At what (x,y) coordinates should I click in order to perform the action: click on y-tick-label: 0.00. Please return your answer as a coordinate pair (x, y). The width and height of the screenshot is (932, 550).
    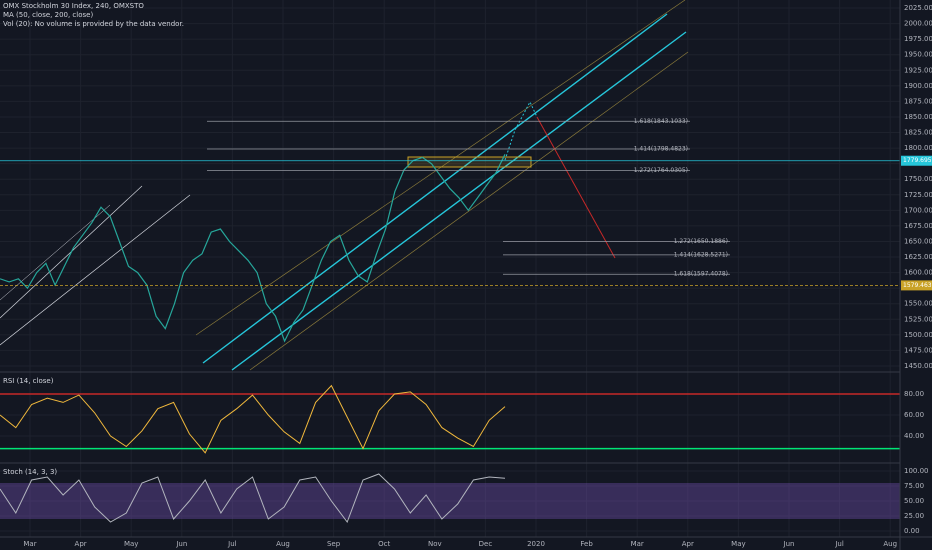
    Looking at the image, I should click on (912, 531).